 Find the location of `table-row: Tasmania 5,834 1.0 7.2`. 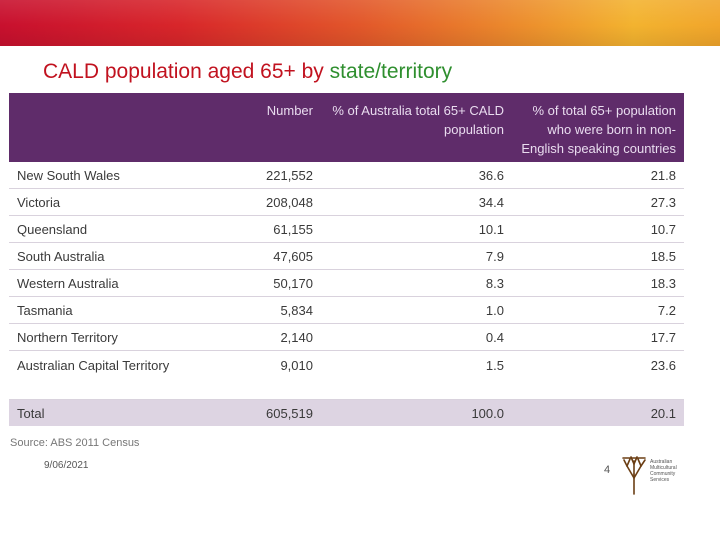

table-row: Tasmania 5,834 1.0 7.2 is located at coordinates (346, 310).